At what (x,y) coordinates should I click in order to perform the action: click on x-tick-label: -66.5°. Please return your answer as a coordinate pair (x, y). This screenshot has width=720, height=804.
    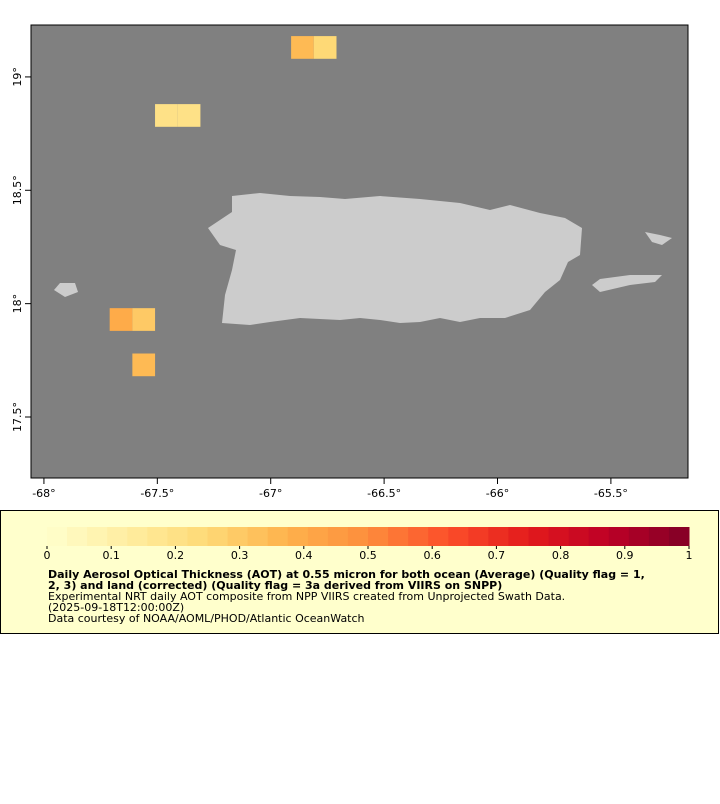
    Looking at the image, I should click on (384, 493).